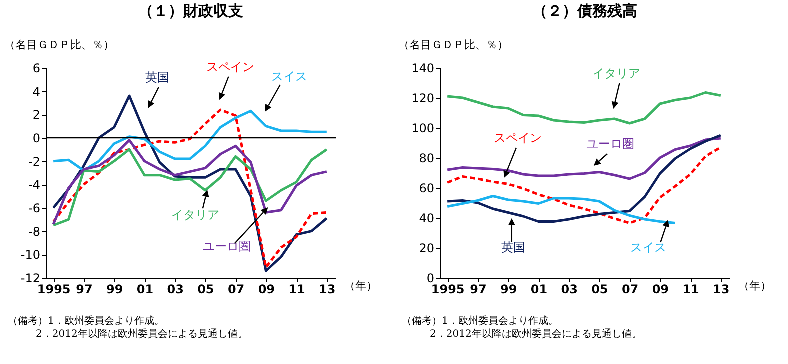 The width and height of the screenshot is (788, 364). I want to click on y-tick-label: 6, so click(36, 69).